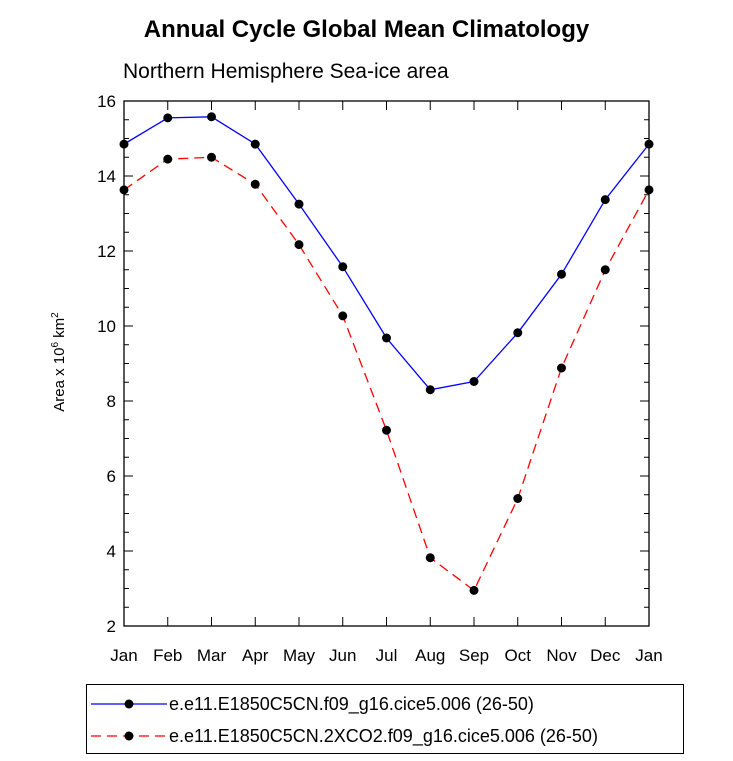 This screenshot has width=733, height=761. What do you see at coordinates (474, 655) in the screenshot?
I see `x-tick-label: Sep` at bounding box center [474, 655].